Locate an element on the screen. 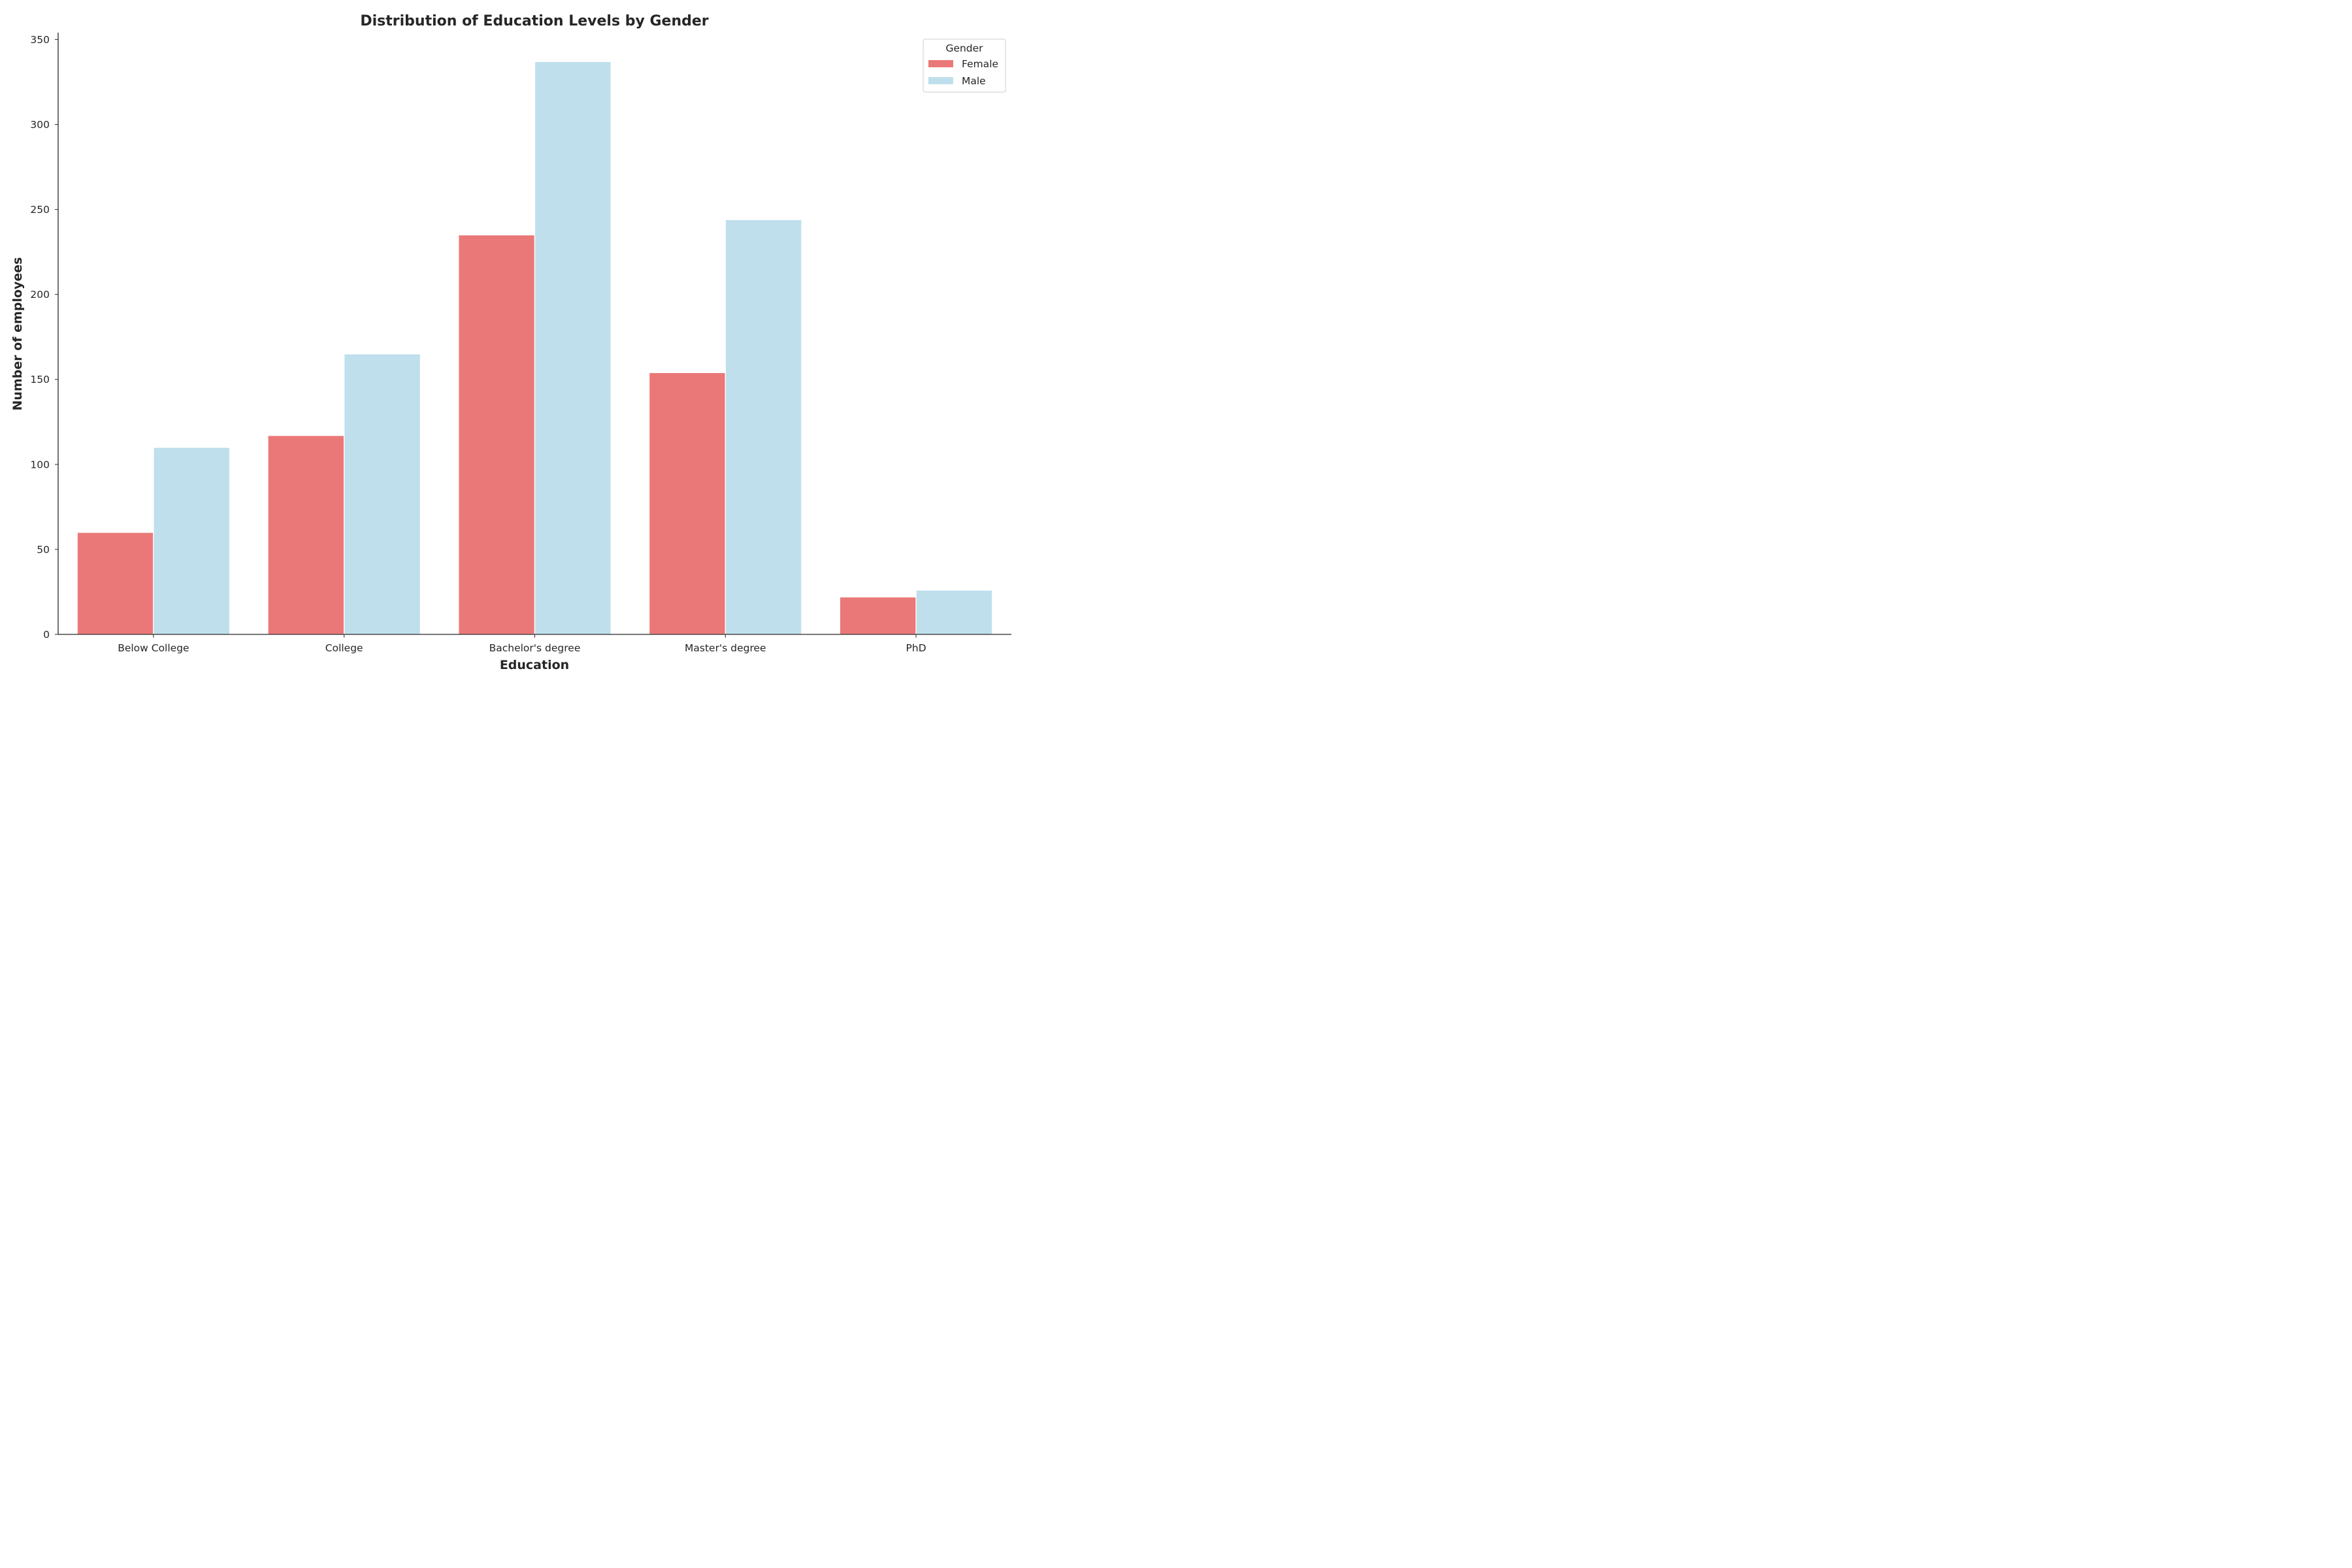  y-tick-label: 50 is located at coordinates (43, 549).